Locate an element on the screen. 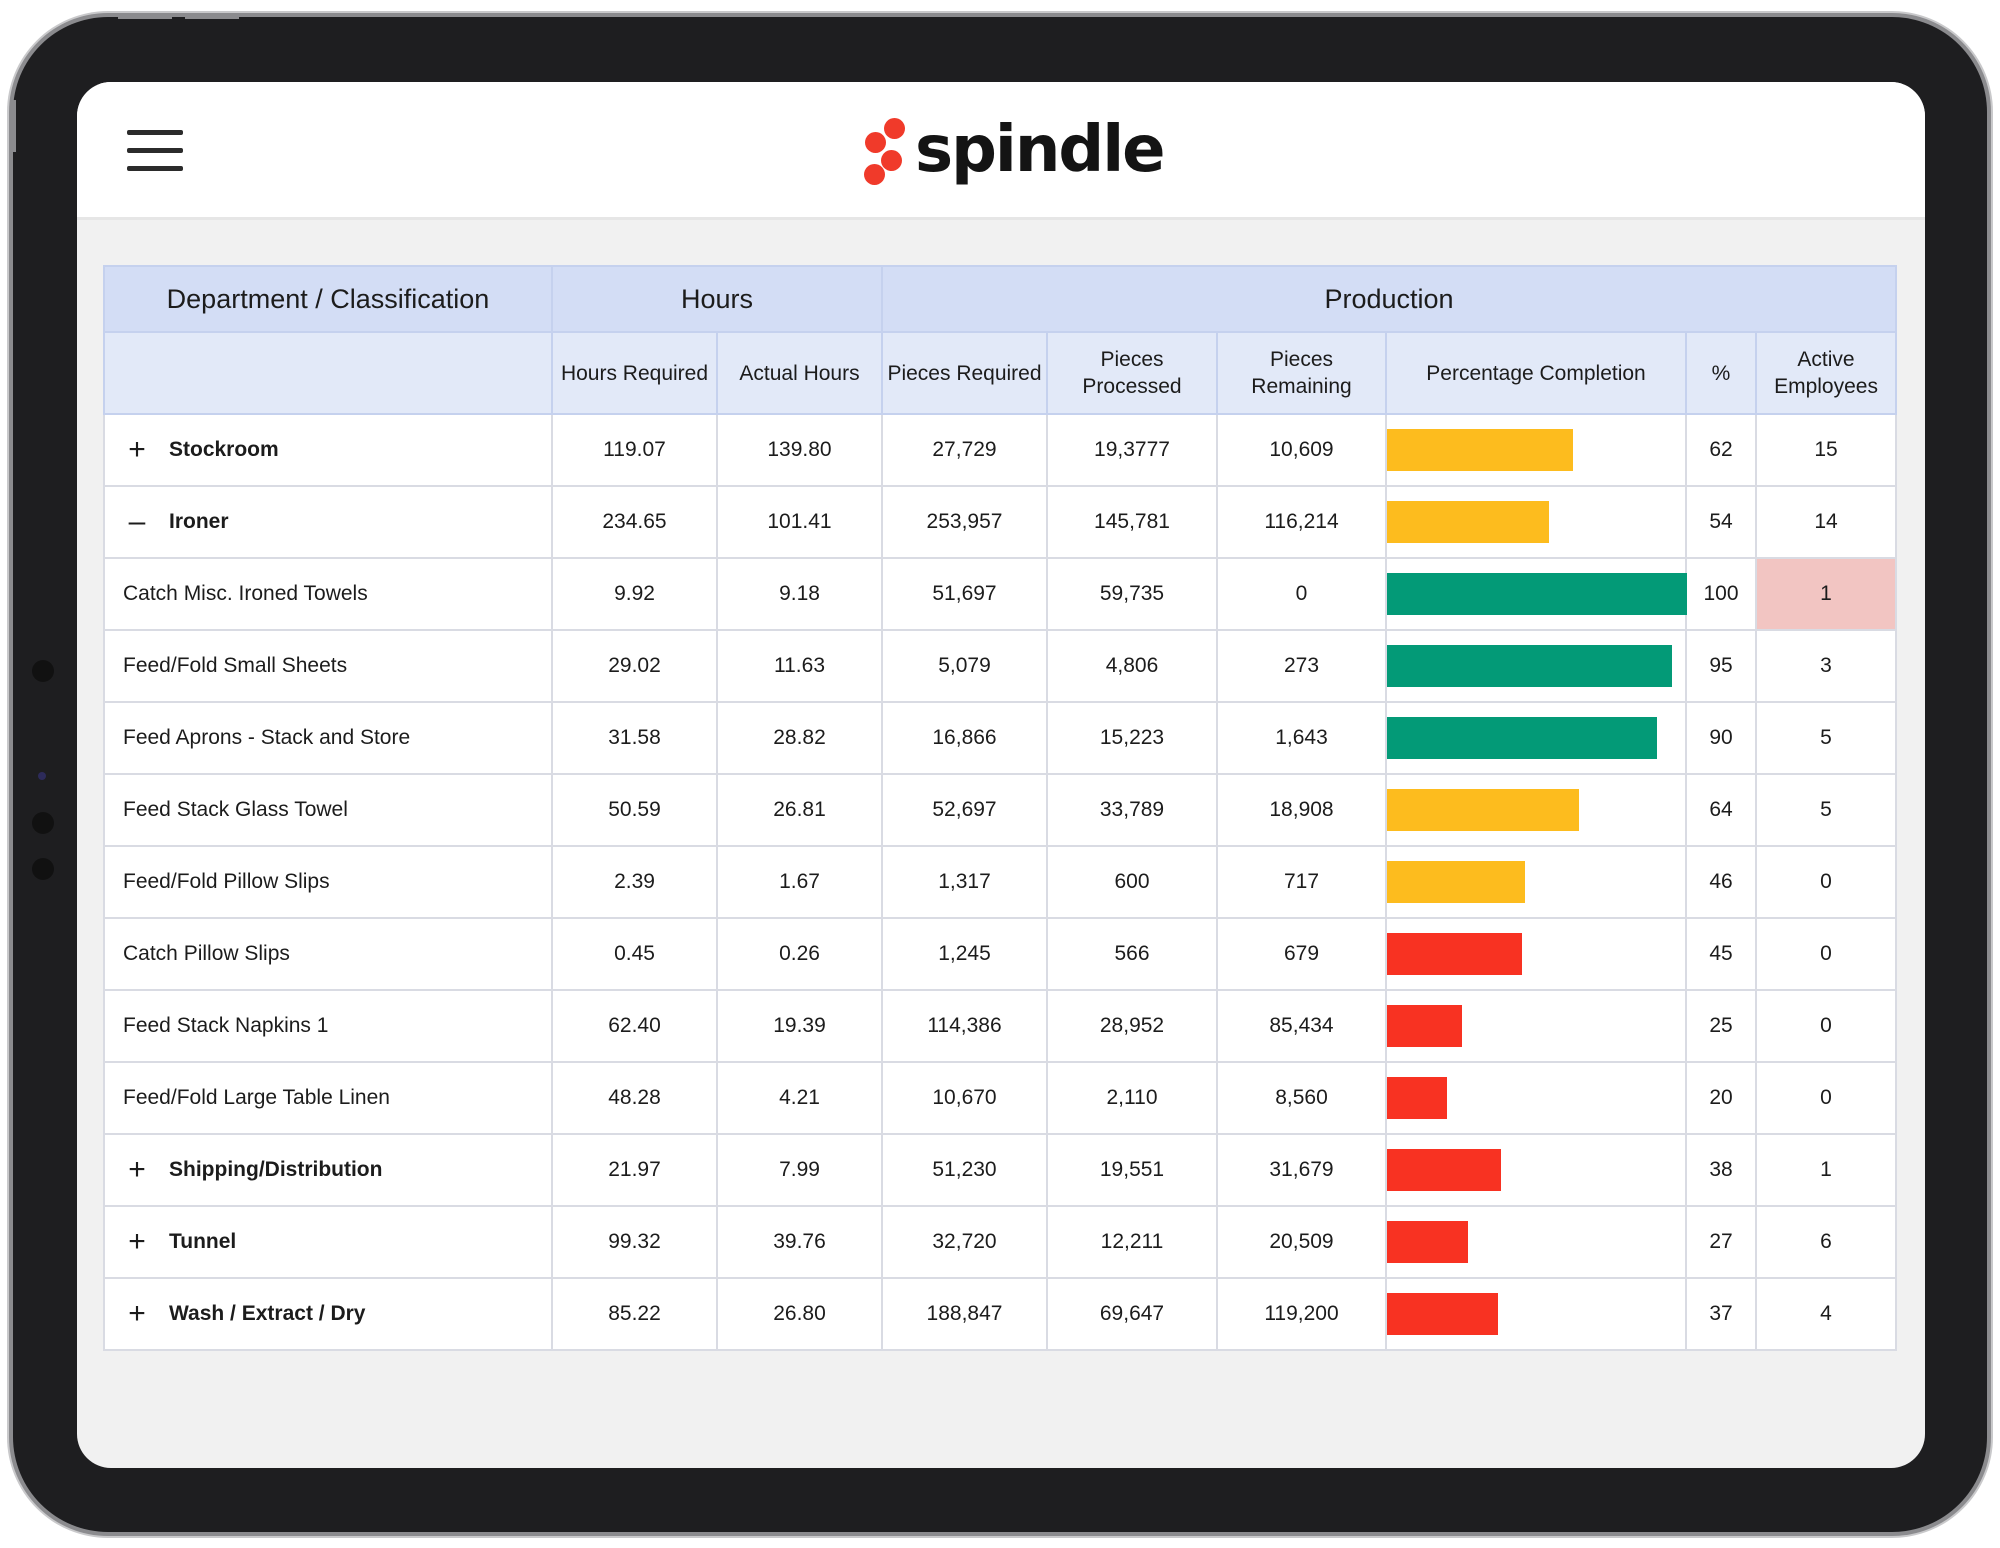  department-name: Shipping/Distribution is located at coordinates (276, 1169).